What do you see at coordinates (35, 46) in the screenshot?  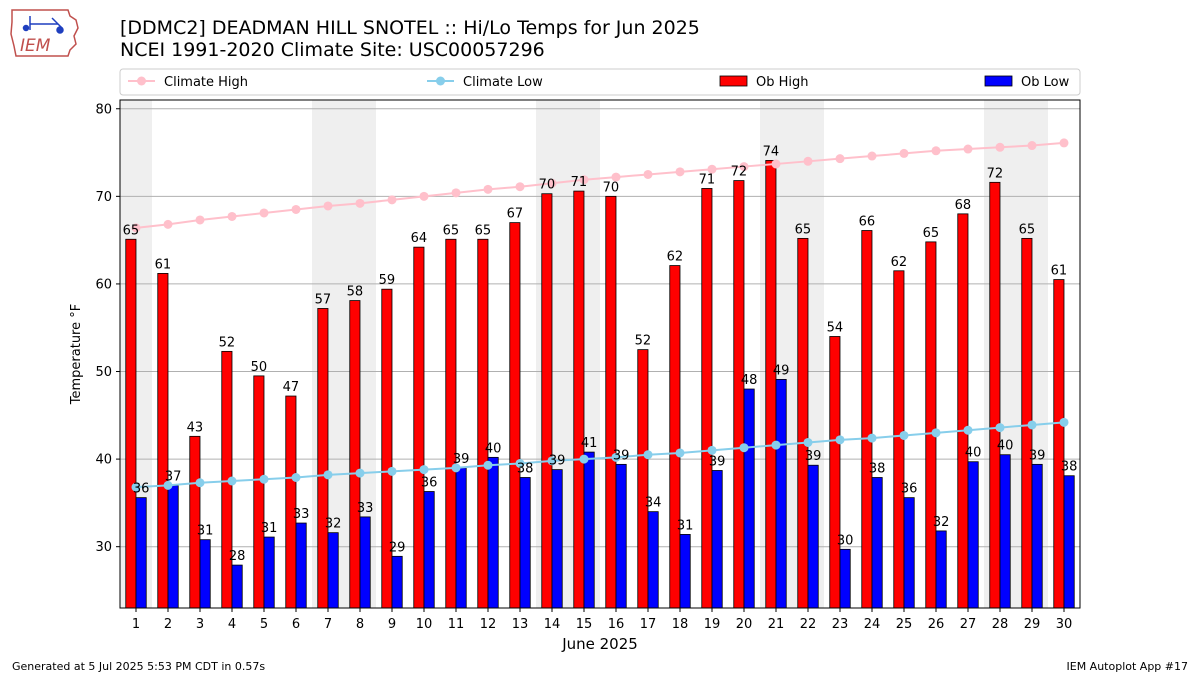 I see `logo-text: IEM` at bounding box center [35, 46].